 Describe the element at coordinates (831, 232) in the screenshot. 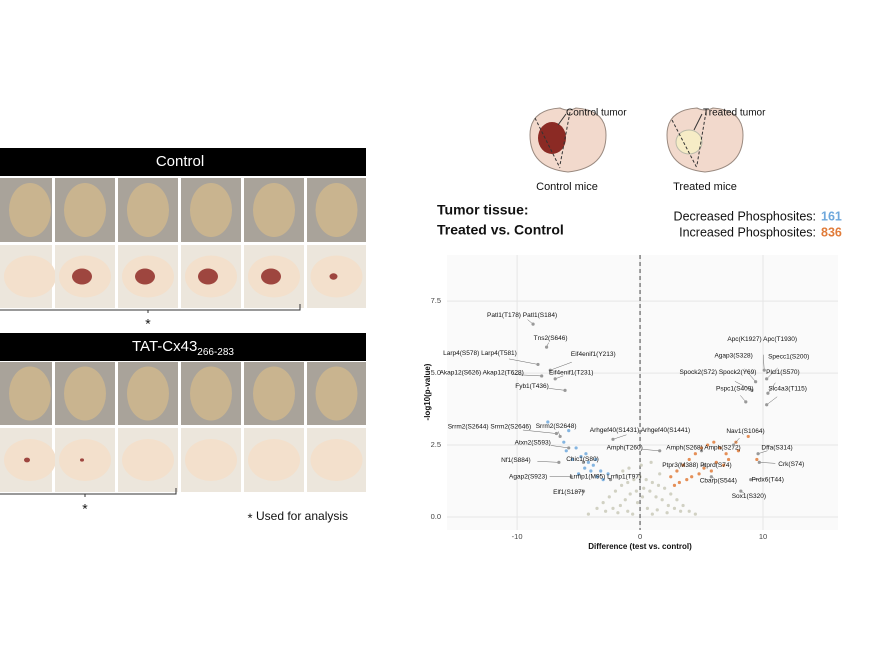

I see `legend-count: 836` at that location.